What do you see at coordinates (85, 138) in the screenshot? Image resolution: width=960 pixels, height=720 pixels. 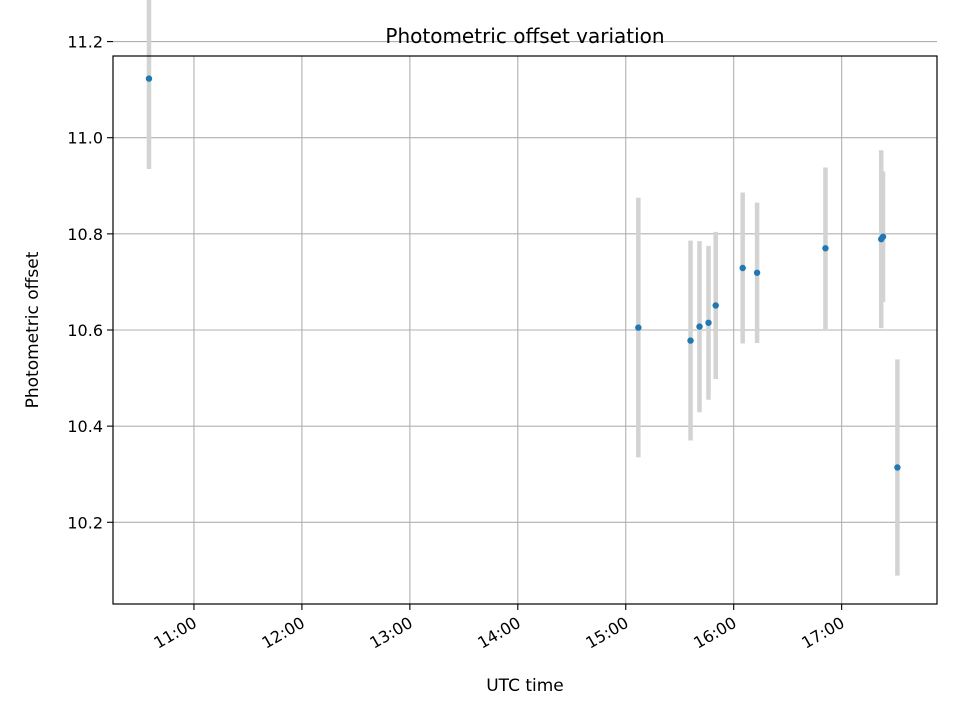 I see `y-tick-label: 11.0` at bounding box center [85, 138].